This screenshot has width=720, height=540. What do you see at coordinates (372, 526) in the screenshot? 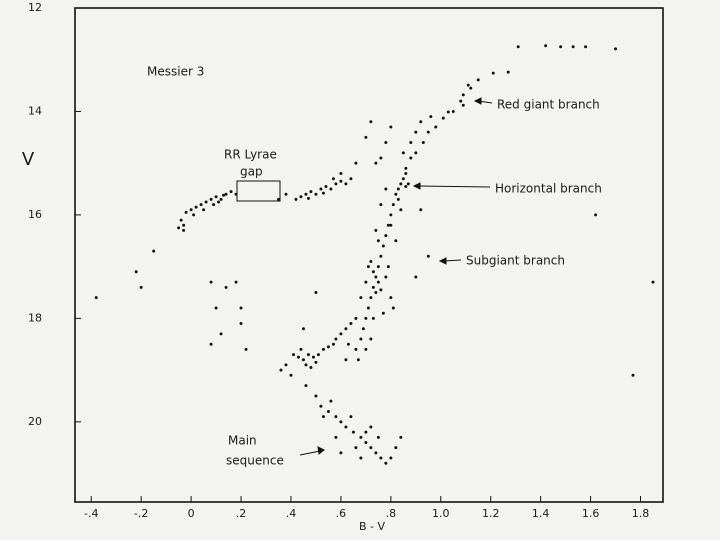
I see `x-axis-label: B - V` at bounding box center [372, 526].